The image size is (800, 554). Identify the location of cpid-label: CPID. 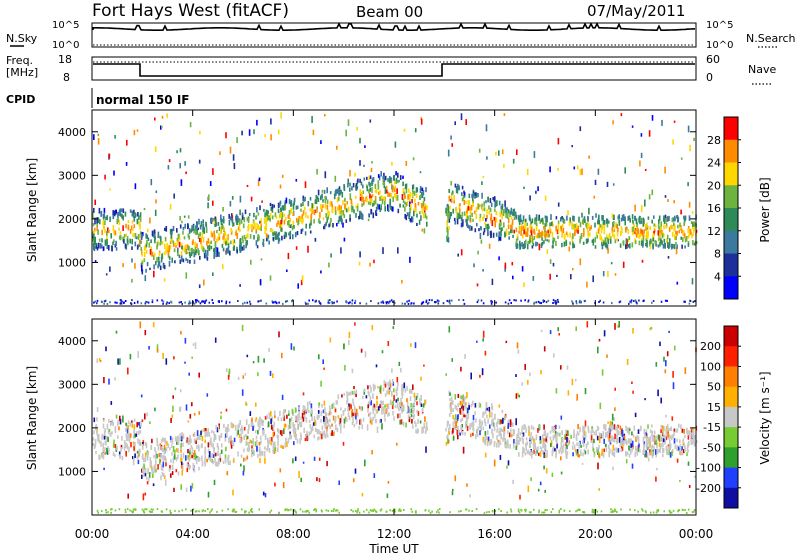
(20, 99).